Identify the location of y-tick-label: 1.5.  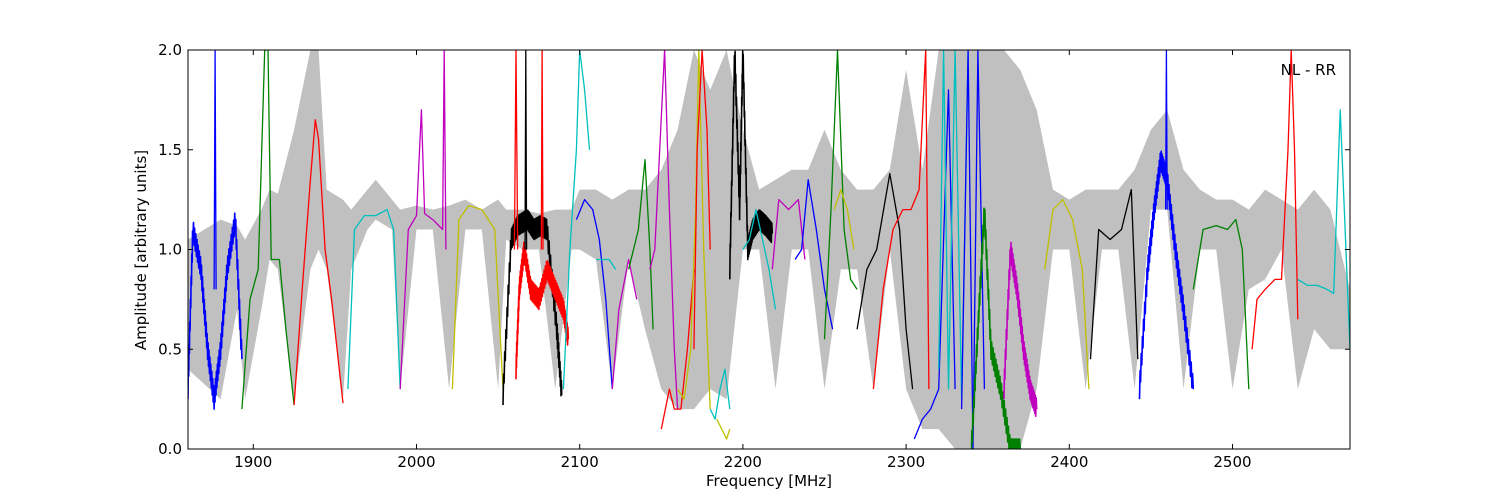
(170, 150).